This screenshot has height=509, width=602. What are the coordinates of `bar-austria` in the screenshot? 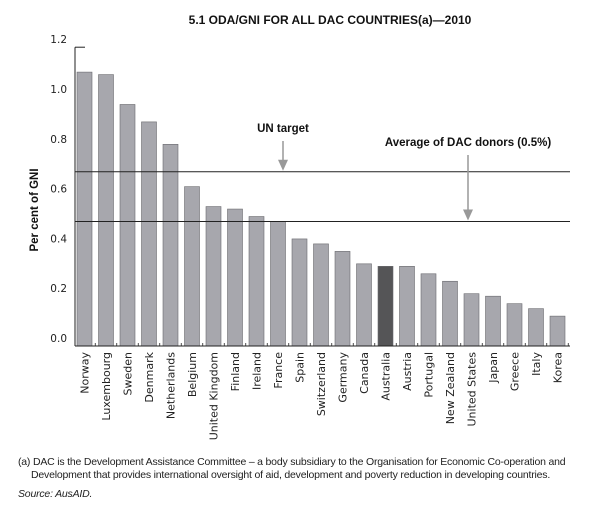 It's located at (407, 306).